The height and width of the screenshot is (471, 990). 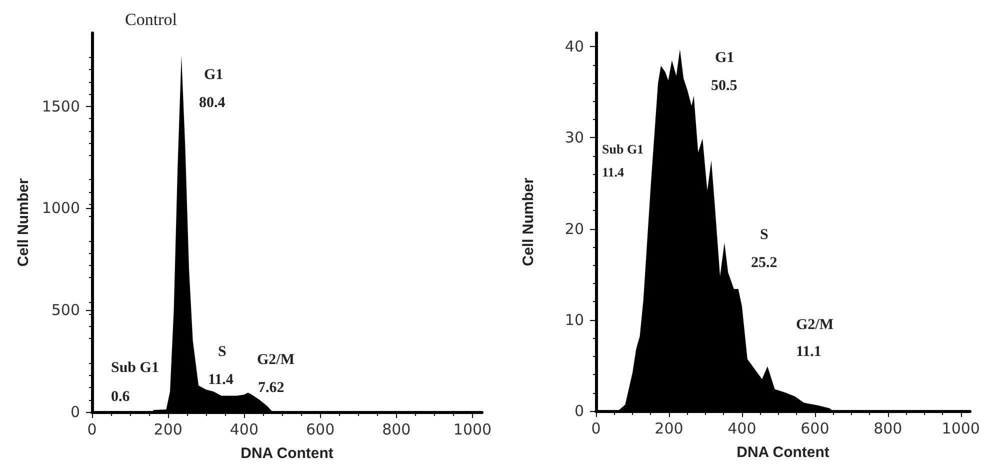 I want to click on y-tick-label: 30, so click(x=574, y=137).